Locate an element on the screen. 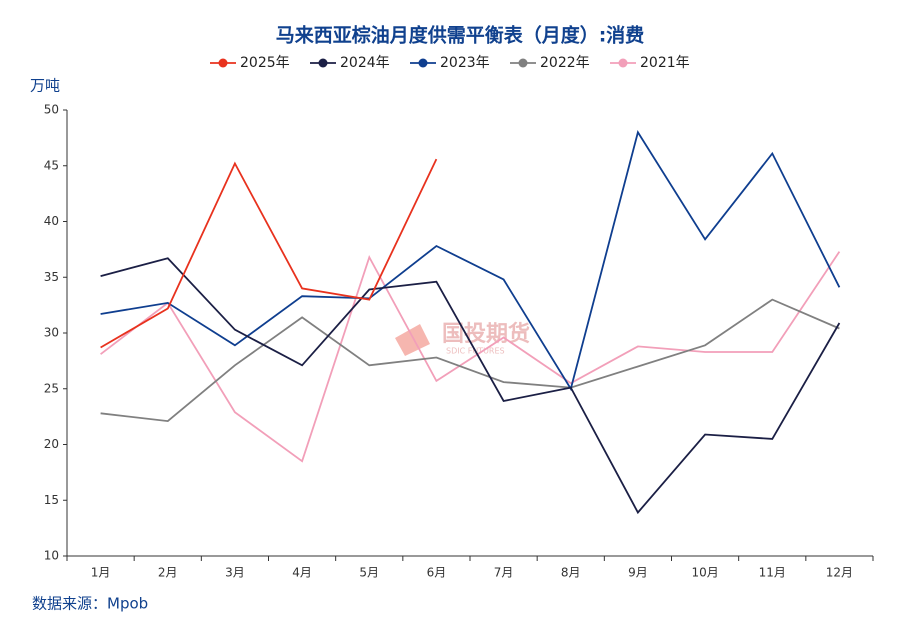 The width and height of the screenshot is (915, 620). x-tick-label: 4月 is located at coordinates (302, 573).